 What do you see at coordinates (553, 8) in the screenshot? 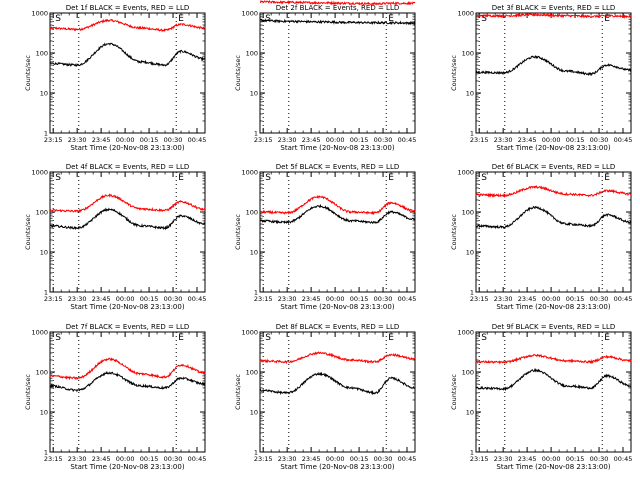
I see `chart-title: Det 3f BLACK = Events, RED = LLD` at bounding box center [553, 8].